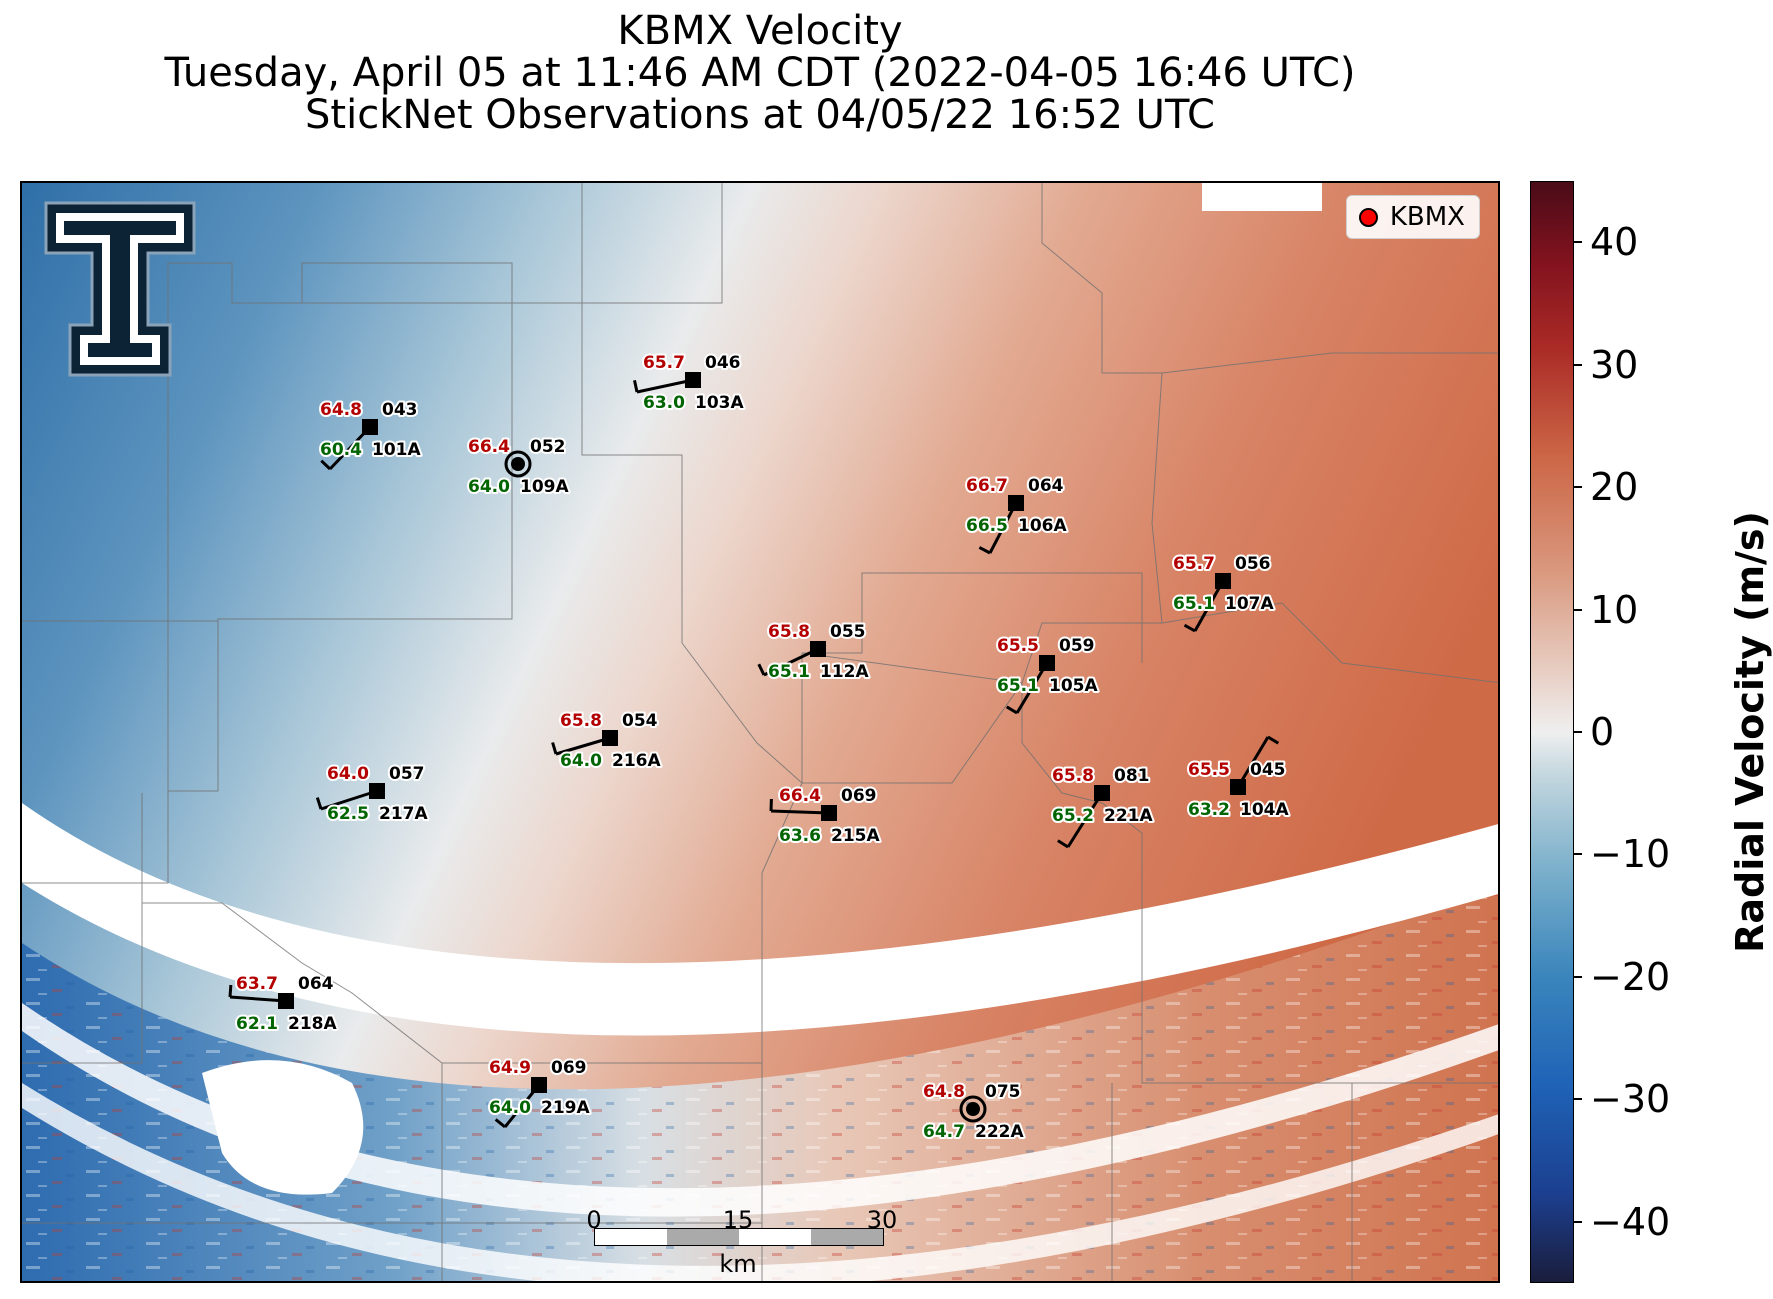 This screenshot has width=1773, height=1299. What do you see at coordinates (800, 836) in the screenshot?
I see `station-dewpoint: 63.6` at bounding box center [800, 836].